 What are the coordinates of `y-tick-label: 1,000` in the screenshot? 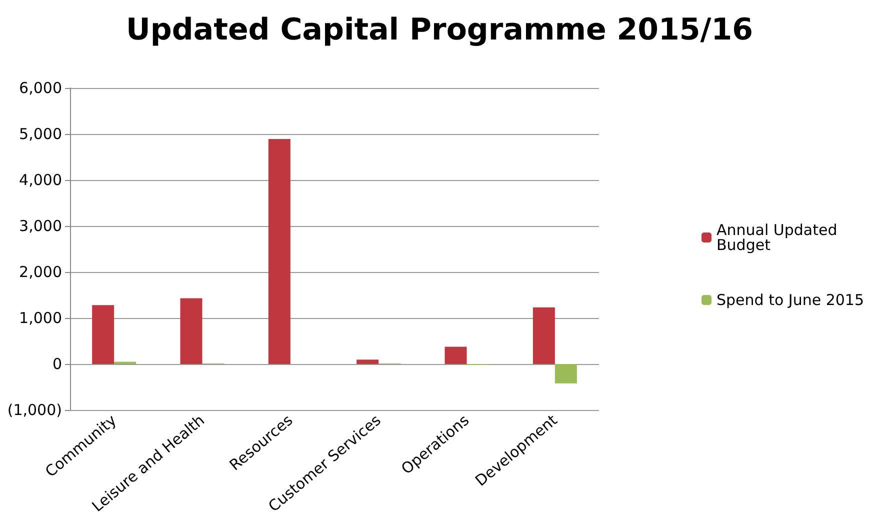 It's located at (40, 318).